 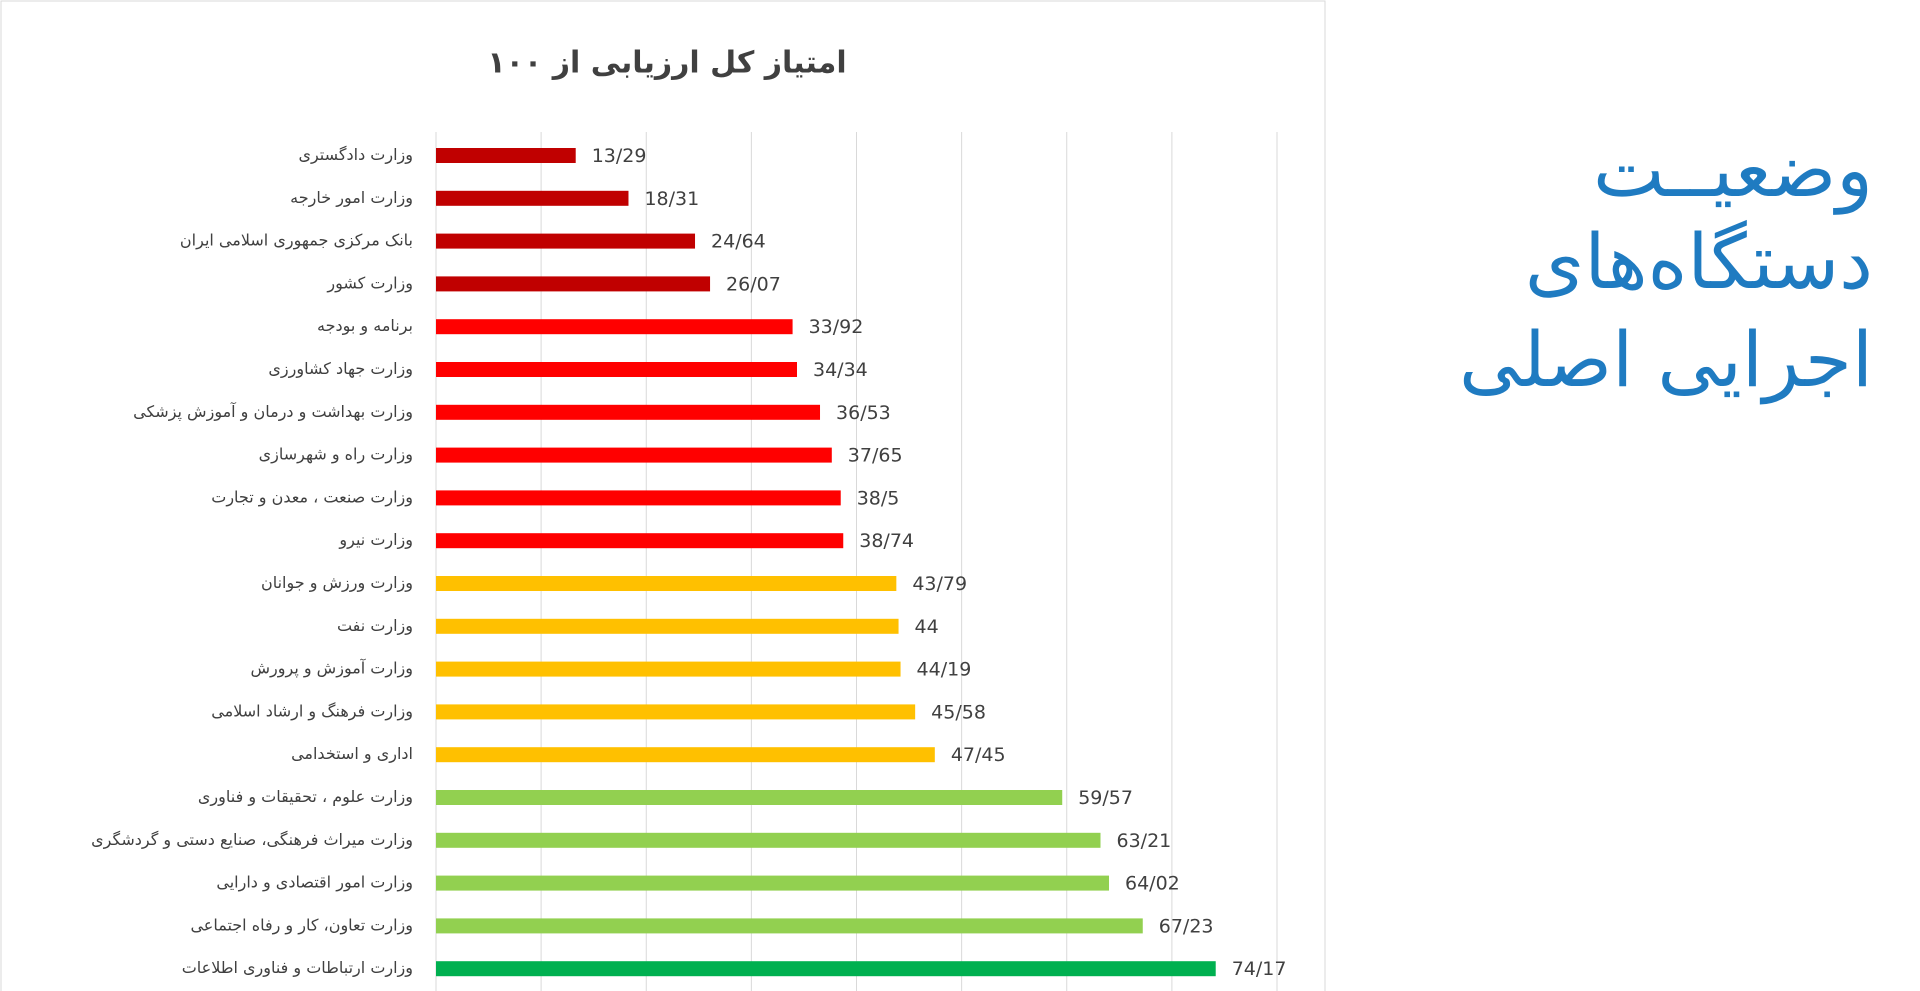 I want to click on value-label: 45/58, so click(x=958, y=712).